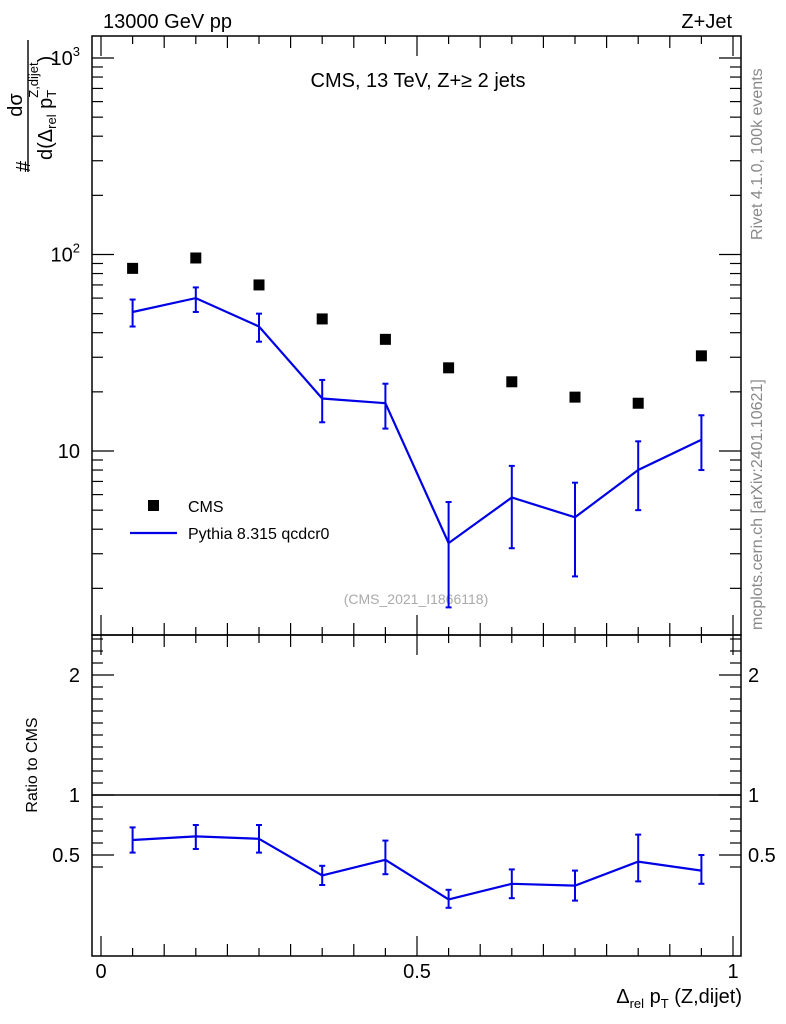 The height and width of the screenshot is (1024, 786). What do you see at coordinates (753, 676) in the screenshot?
I see `ratio-y-tick-label-right: 2` at bounding box center [753, 676].